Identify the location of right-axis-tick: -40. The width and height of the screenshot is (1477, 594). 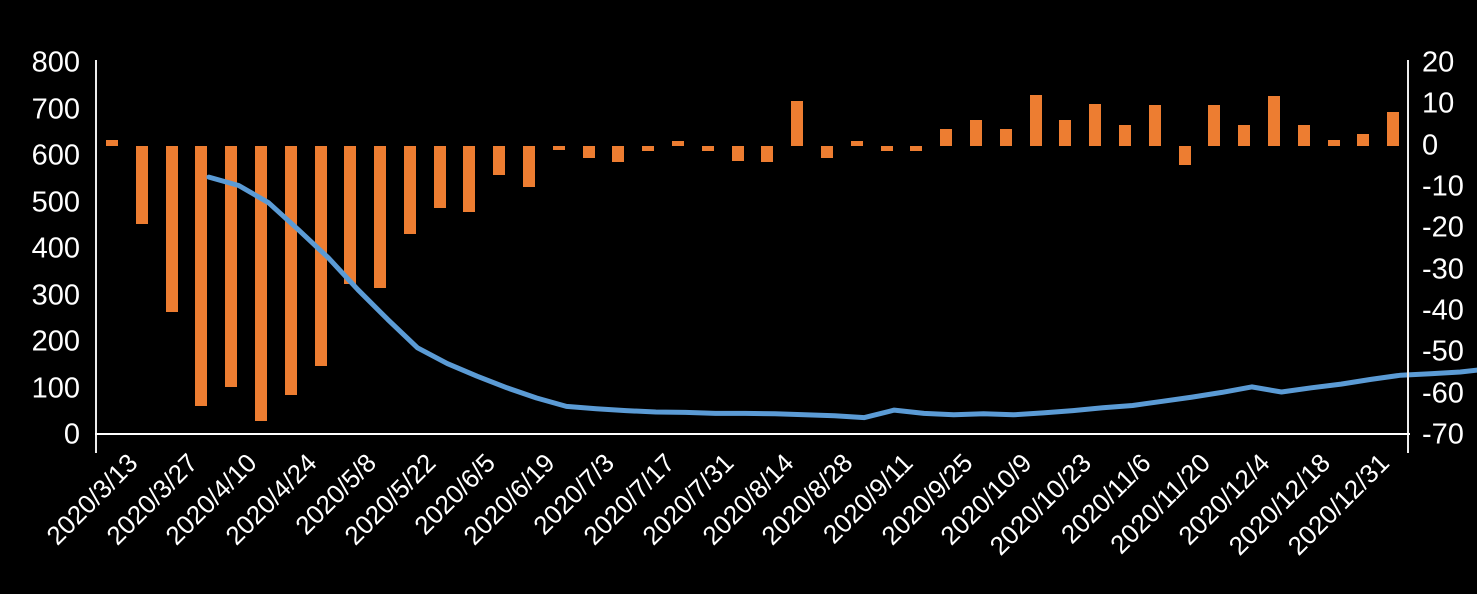
(1443, 310).